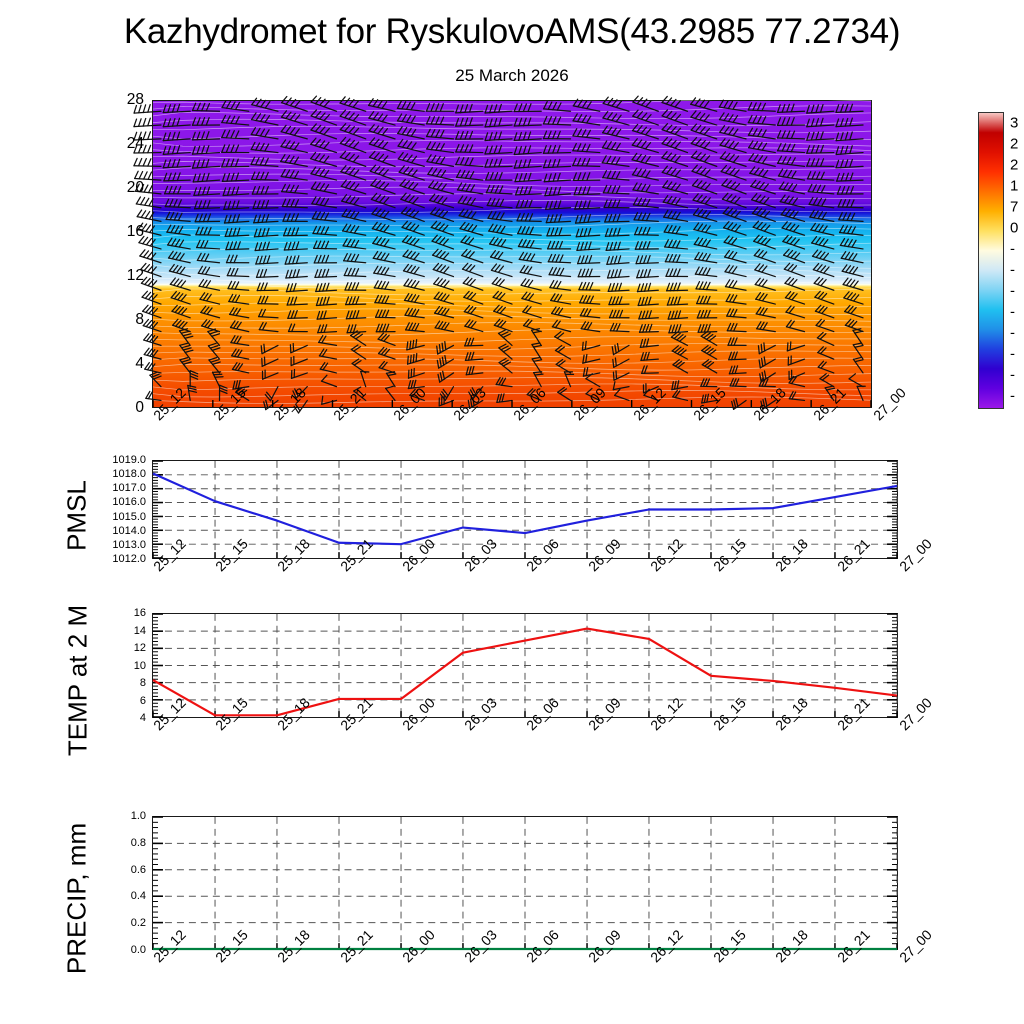  What do you see at coordinates (525, 672) in the screenshot?
I see `temp2m-line` at bounding box center [525, 672].